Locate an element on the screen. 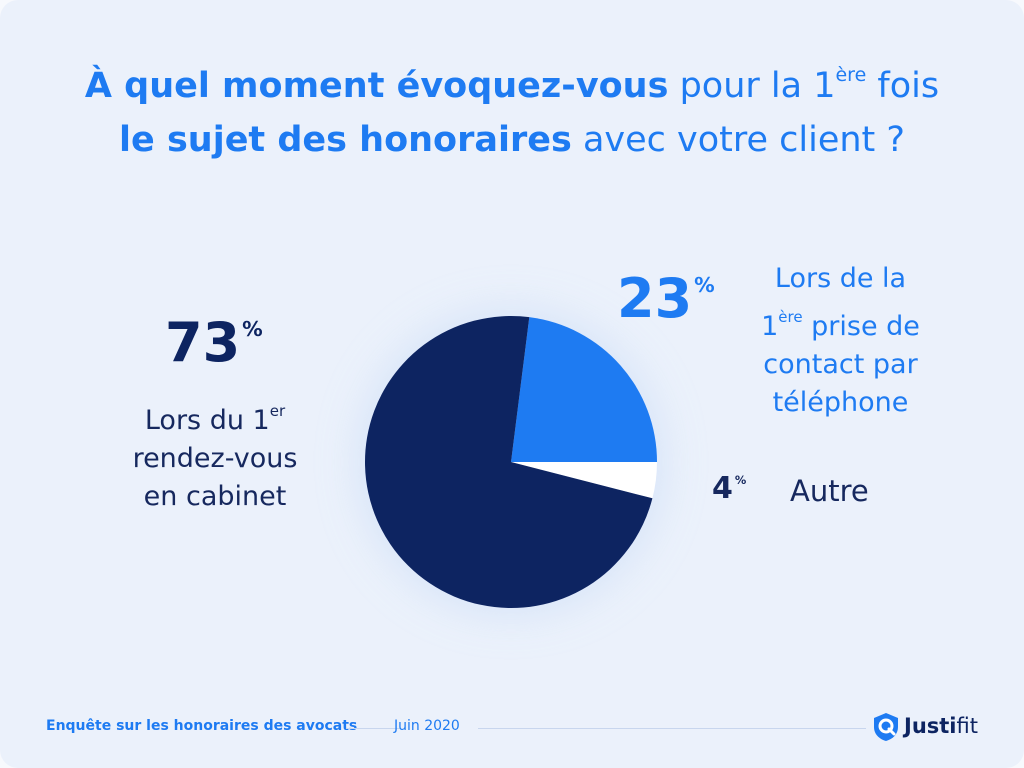 The width and height of the screenshot is (1024, 768). survey-name: Enquête sur les honoraires des avocats is located at coordinates (202, 726).